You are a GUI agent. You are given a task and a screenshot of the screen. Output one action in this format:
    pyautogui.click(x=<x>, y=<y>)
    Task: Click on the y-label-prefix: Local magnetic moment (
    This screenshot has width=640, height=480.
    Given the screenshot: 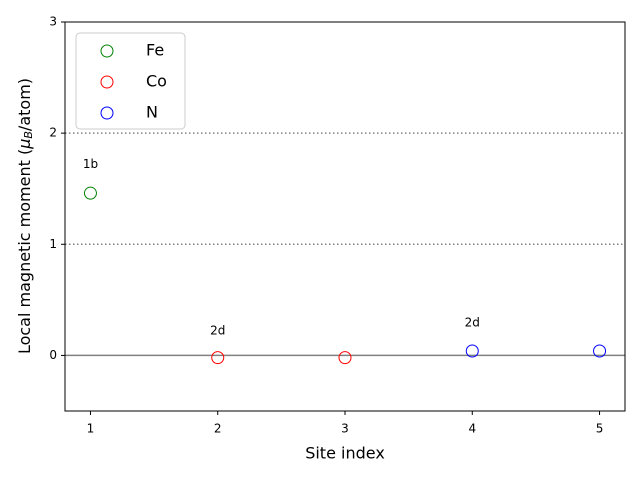 What is the action you would take?
    pyautogui.click(x=24, y=251)
    